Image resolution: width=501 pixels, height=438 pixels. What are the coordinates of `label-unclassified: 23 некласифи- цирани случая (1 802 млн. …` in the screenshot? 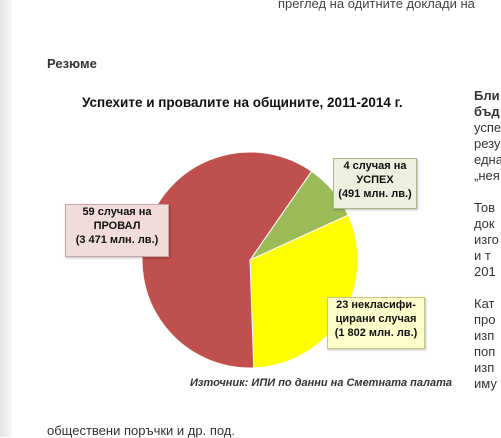 It's located at (376, 323).